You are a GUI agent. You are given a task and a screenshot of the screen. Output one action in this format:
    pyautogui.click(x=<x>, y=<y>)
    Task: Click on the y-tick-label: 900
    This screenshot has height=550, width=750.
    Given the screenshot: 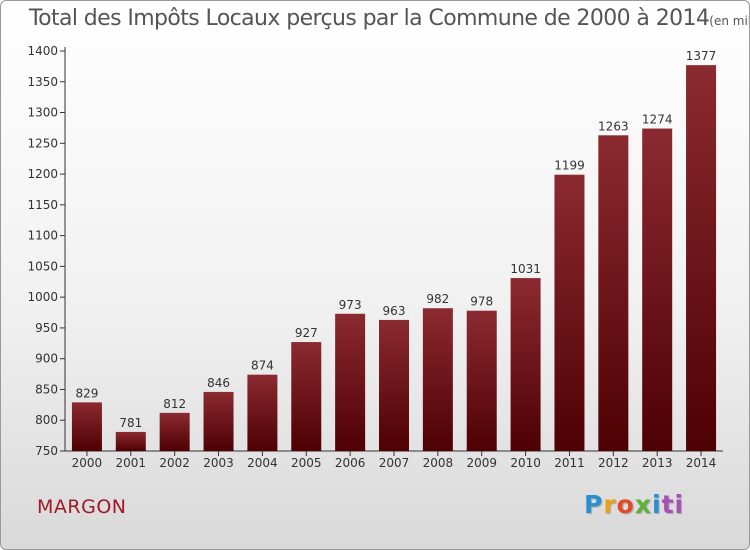 What is the action you would take?
    pyautogui.click(x=46, y=359)
    